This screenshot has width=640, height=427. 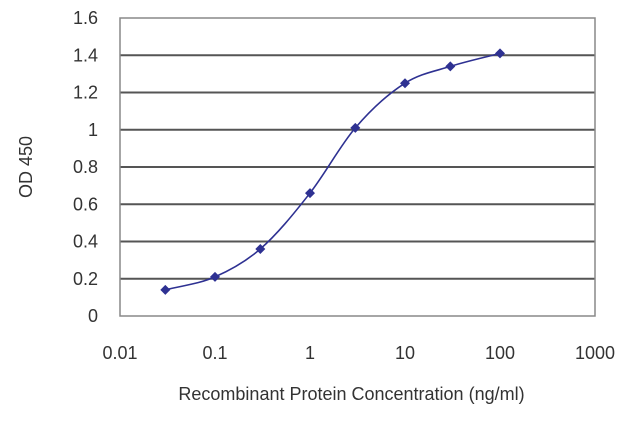 What do you see at coordinates (405, 353) in the screenshot?
I see `x-tick-label: 10` at bounding box center [405, 353].